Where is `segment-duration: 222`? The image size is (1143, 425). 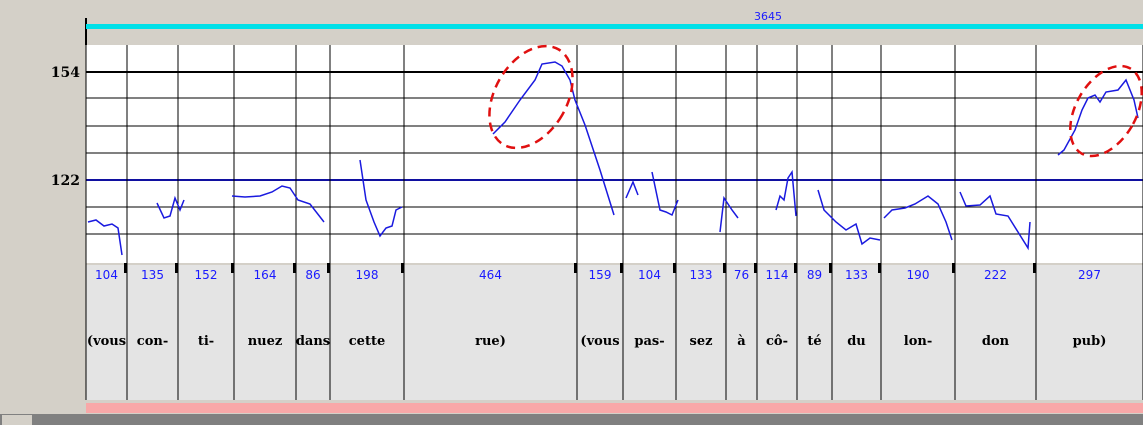 segment-duration: 222 is located at coordinates (995, 275).